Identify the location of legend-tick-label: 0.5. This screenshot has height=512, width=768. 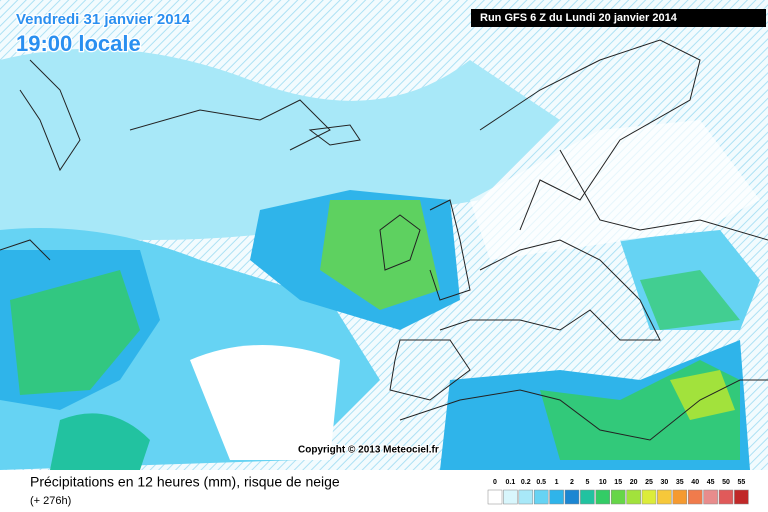
(541, 482).